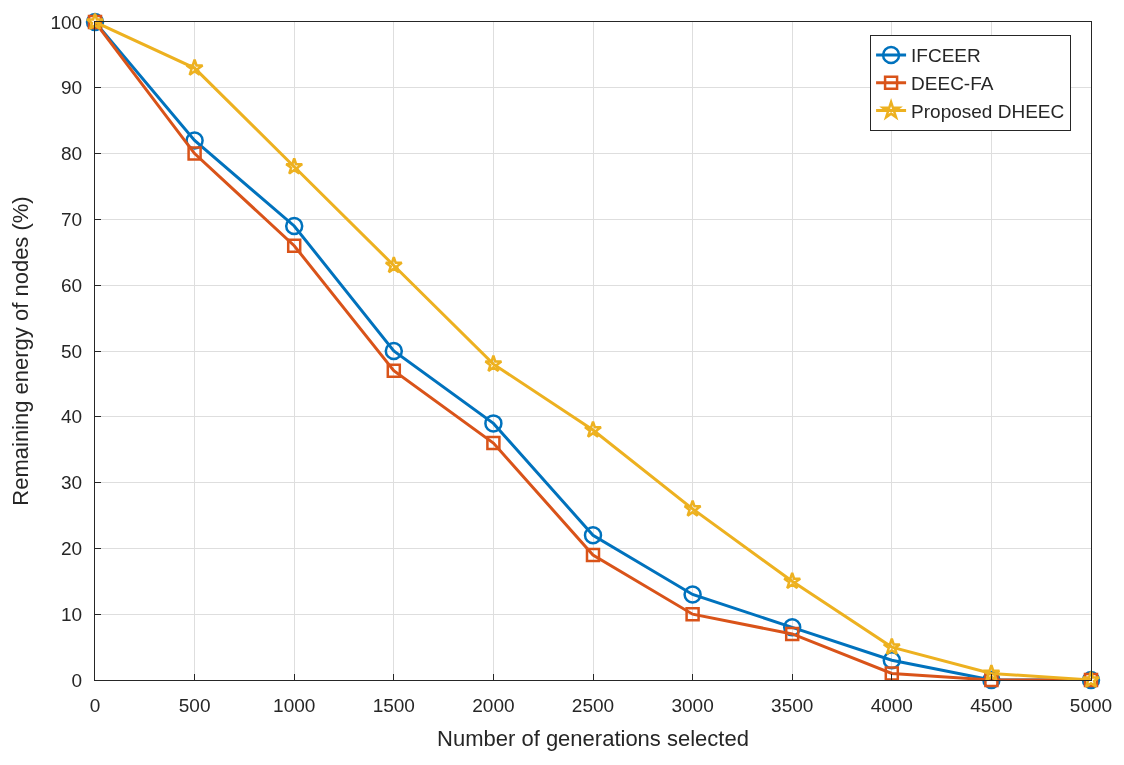 This screenshot has width=1124, height=765. I want to click on x-tick-label: 3500, so click(792, 705).